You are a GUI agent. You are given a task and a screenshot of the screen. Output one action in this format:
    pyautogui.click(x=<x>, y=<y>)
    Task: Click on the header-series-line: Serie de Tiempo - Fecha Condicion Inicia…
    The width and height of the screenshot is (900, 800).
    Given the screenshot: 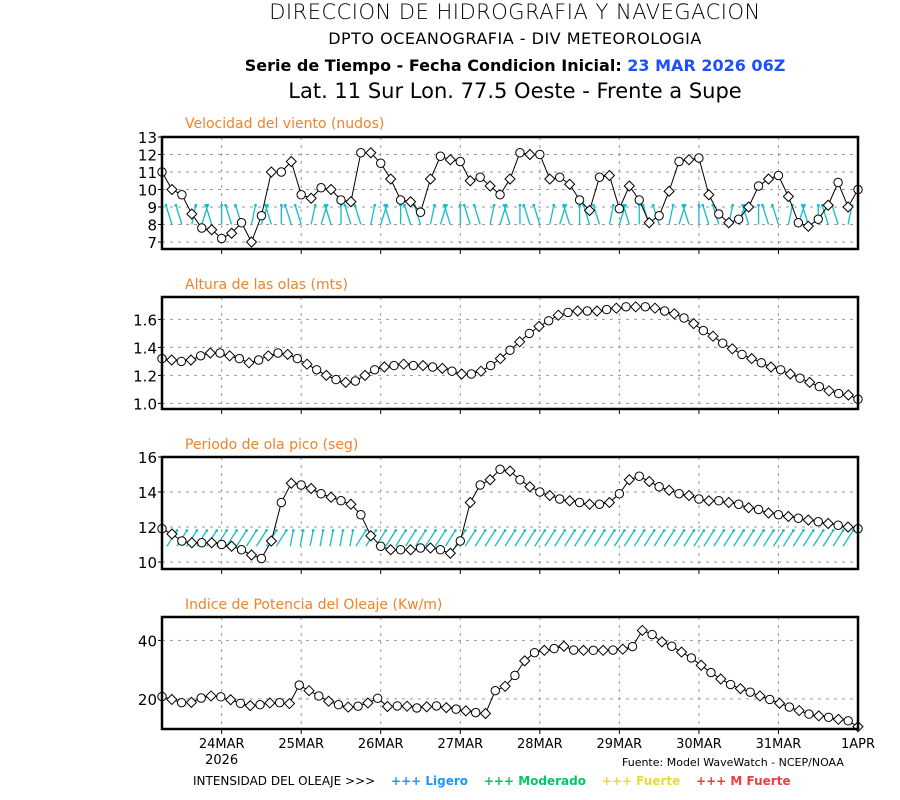 What is the action you would take?
    pyautogui.click(x=450, y=65)
    